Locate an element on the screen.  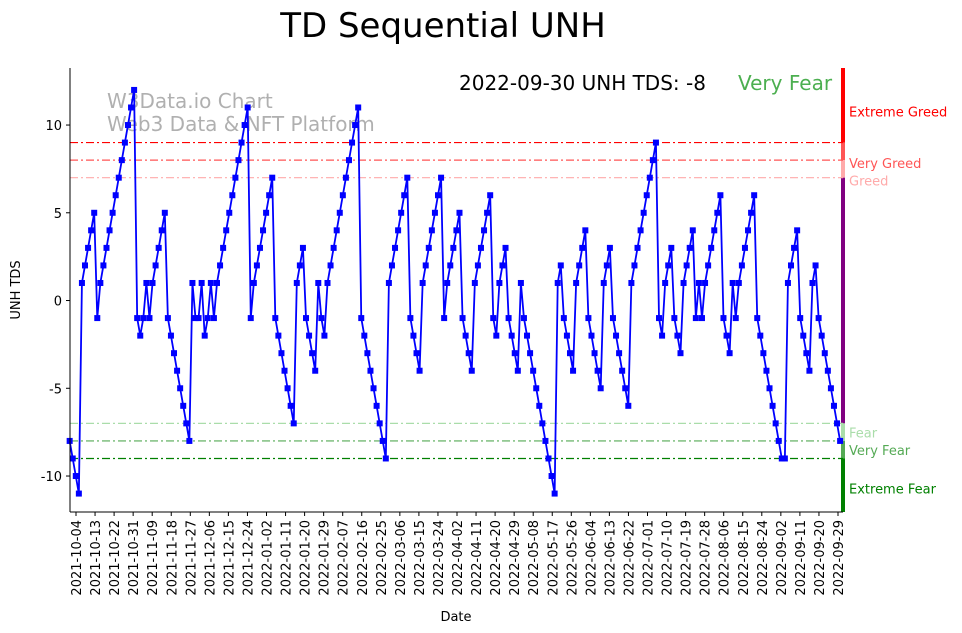
x-tick-label: 2022-02-16 is located at coordinates (363, 558).